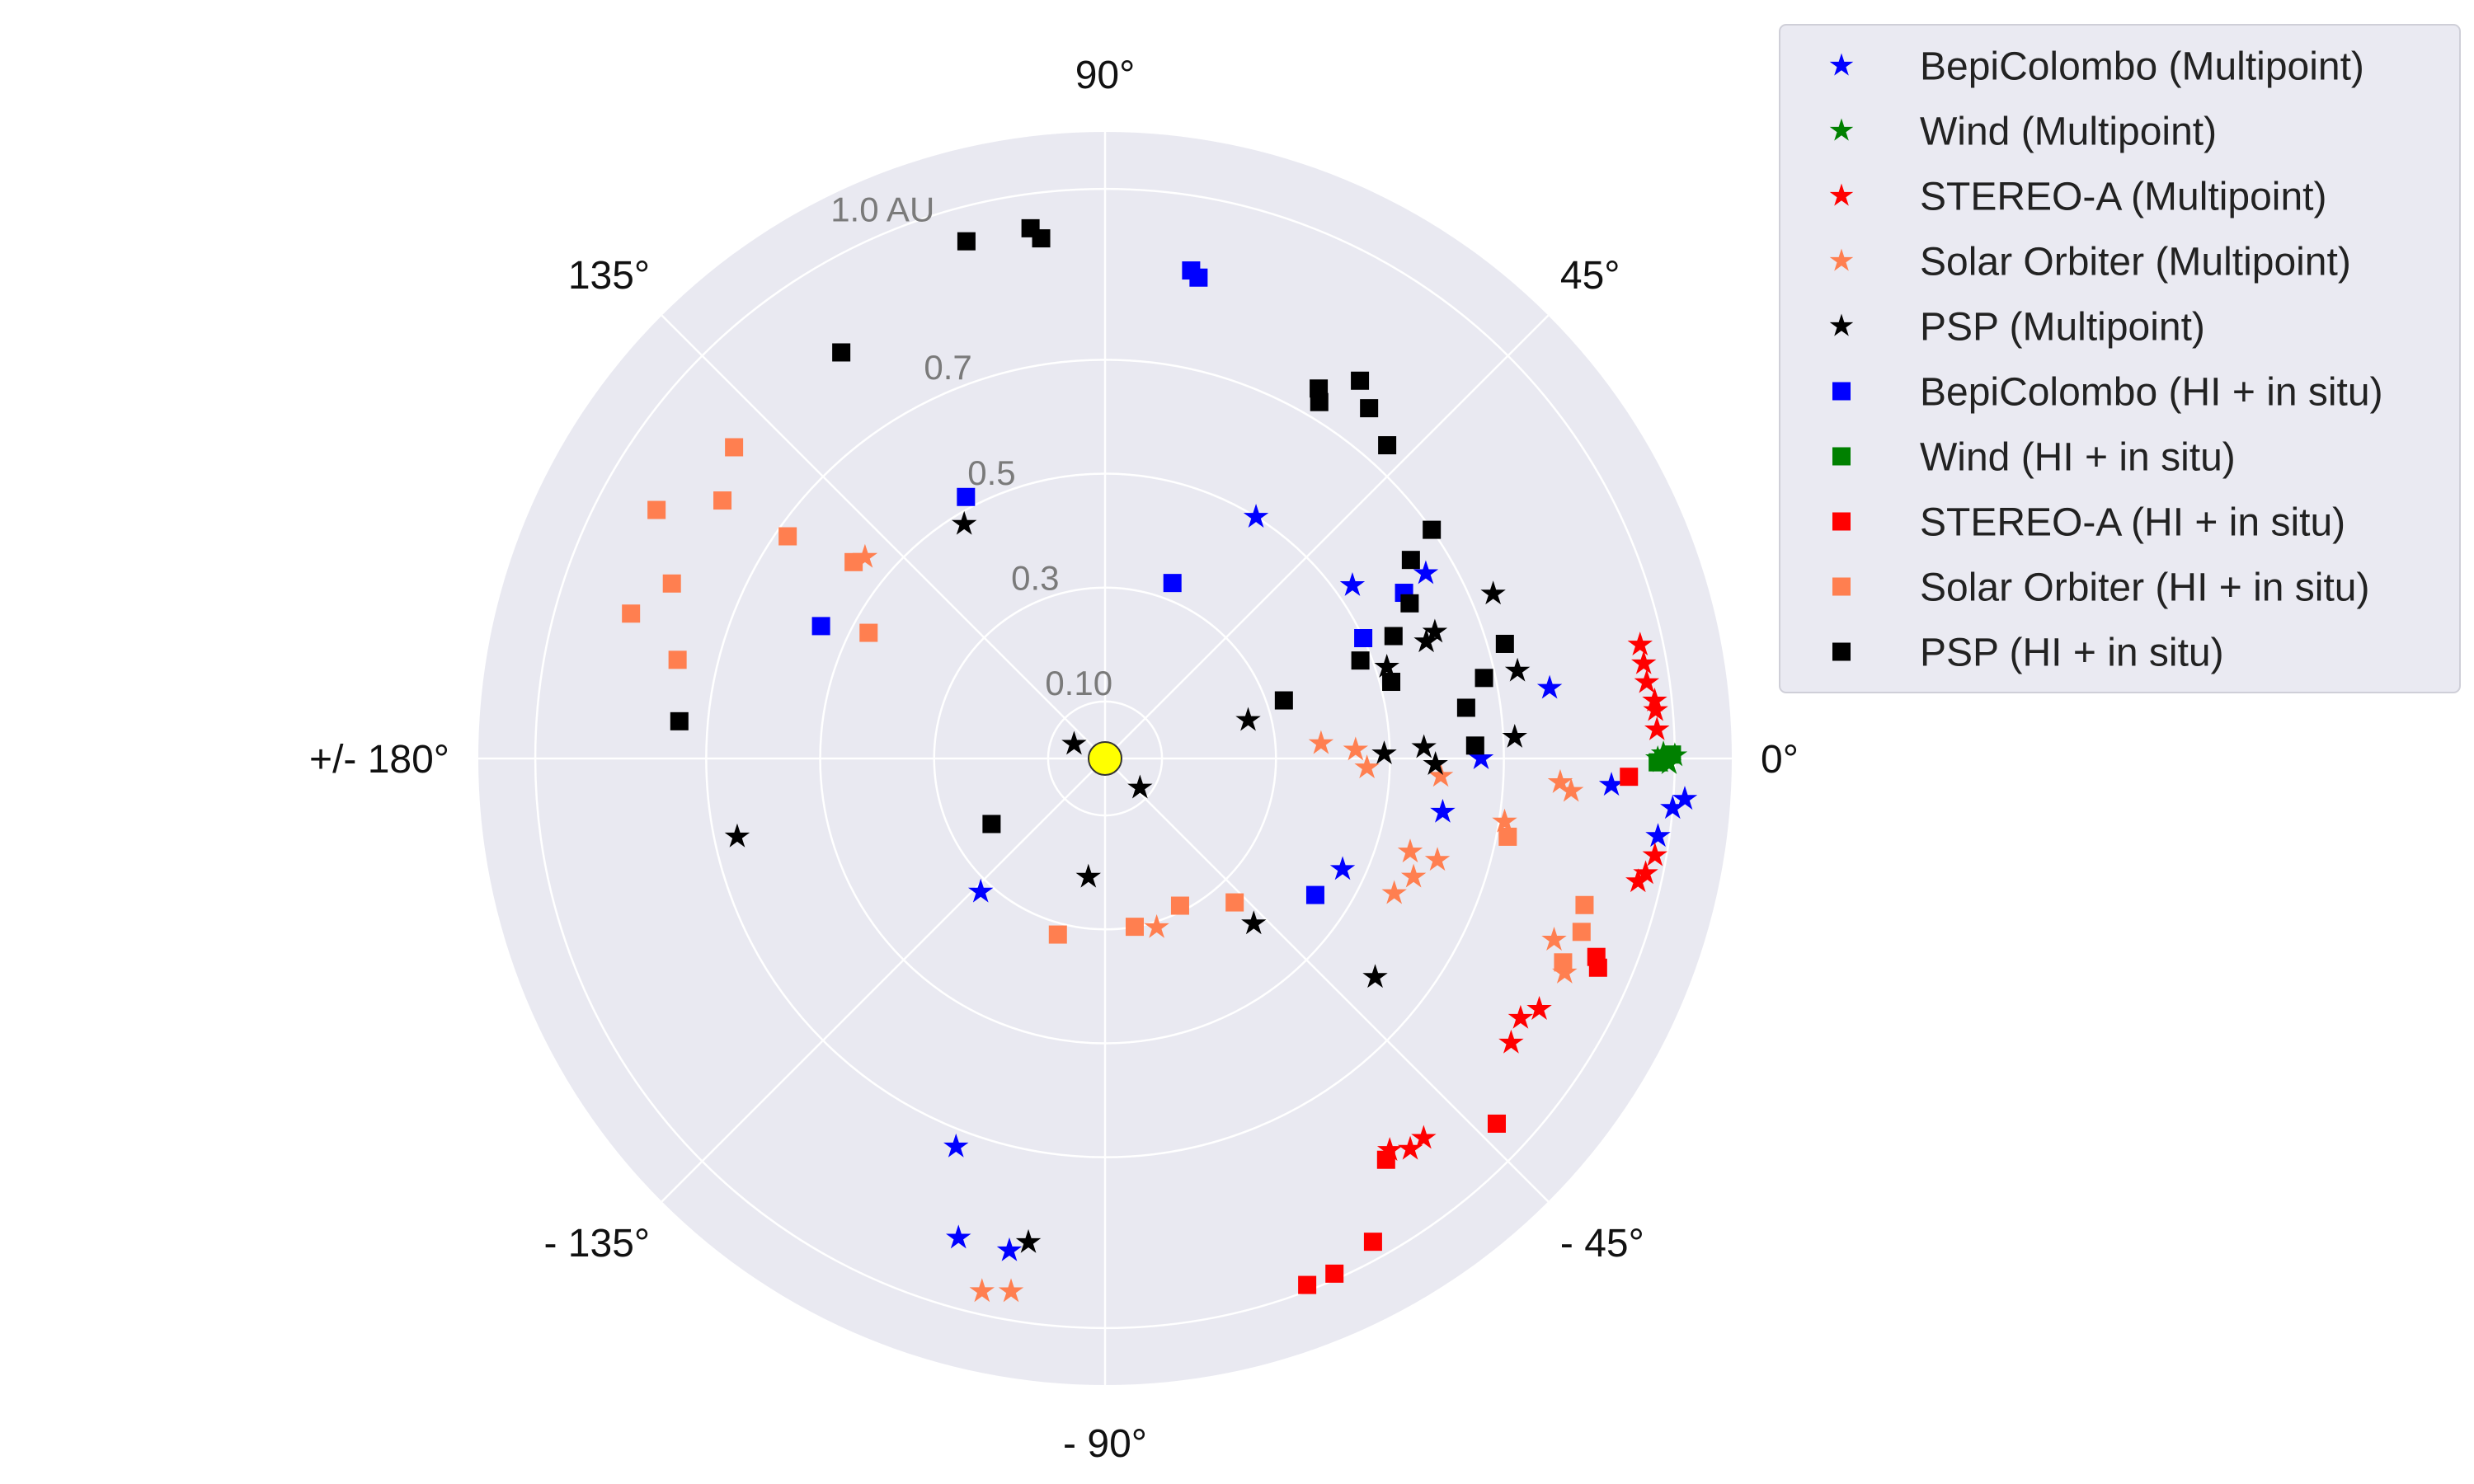 The height and width of the screenshot is (1484, 2474). Describe the element at coordinates (882, 209) in the screenshot. I see `radial-tick-label: 1.0 AU` at that location.